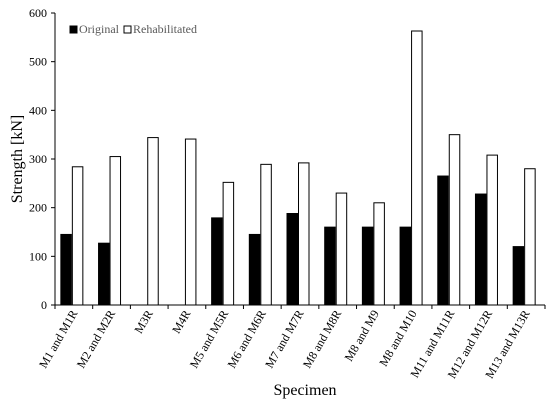  What do you see at coordinates (246, 339) in the screenshot?
I see `x-tick-label: M6 and M6R` at bounding box center [246, 339].